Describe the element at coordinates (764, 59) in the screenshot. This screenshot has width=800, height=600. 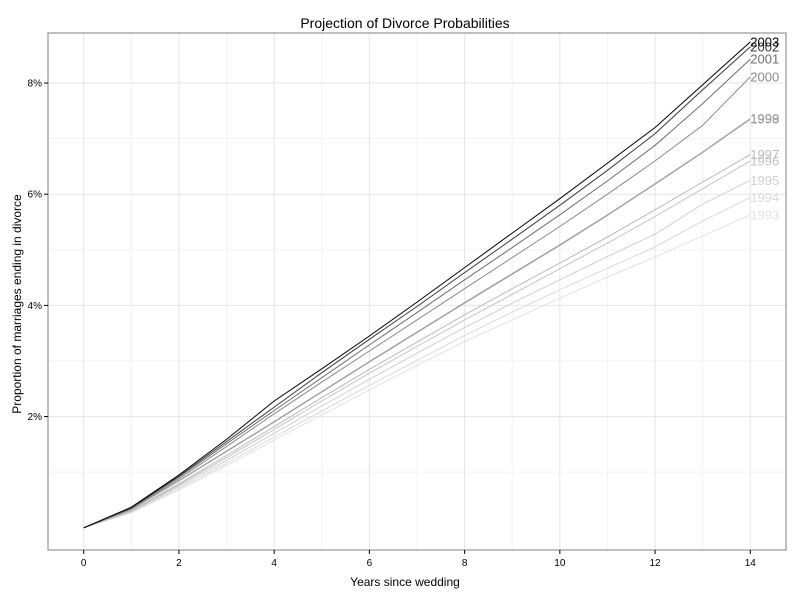
I see `series-label-2001: 2001` at that location.